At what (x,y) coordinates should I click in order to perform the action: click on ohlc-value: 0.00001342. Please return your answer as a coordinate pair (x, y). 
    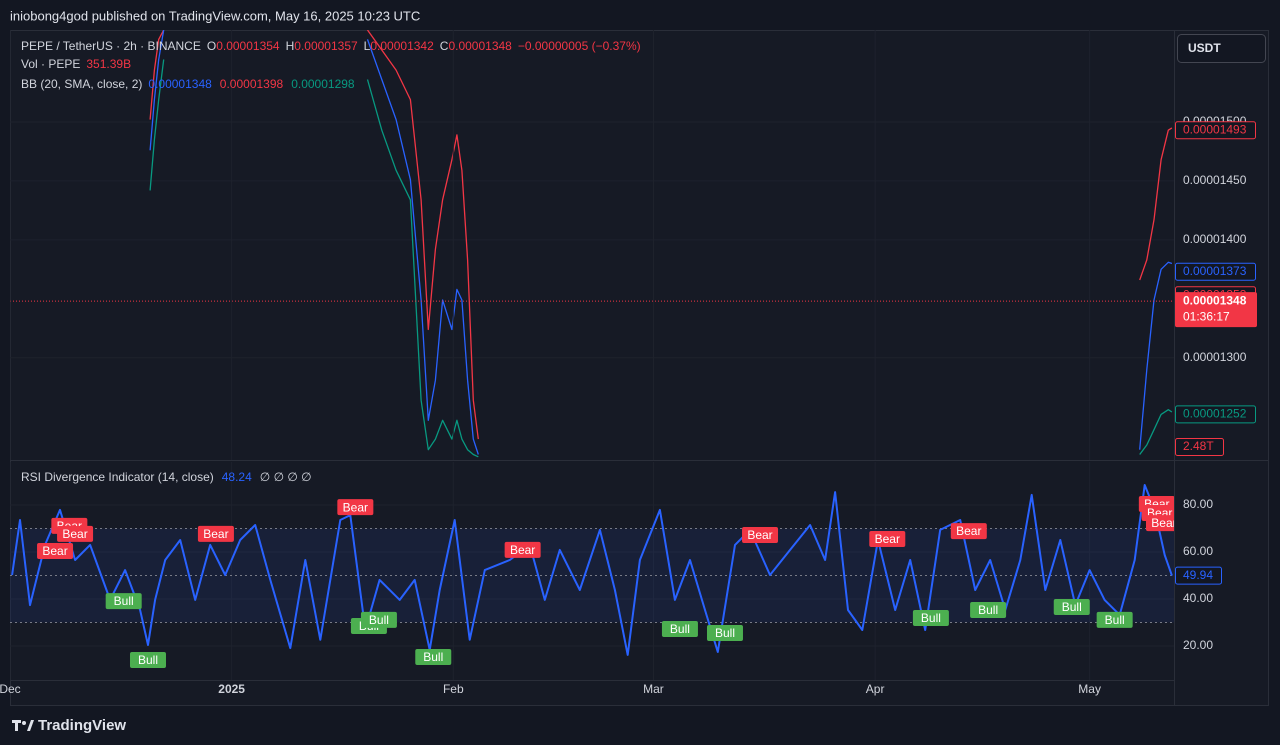
    Looking at the image, I should click on (402, 46).